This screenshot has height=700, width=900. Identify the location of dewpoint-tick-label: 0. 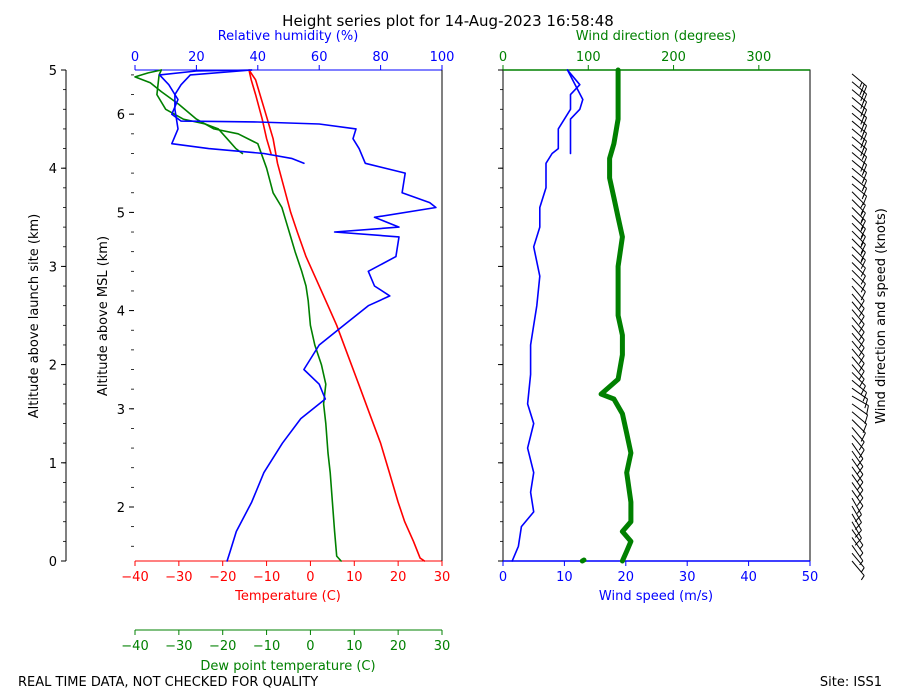
(310, 646).